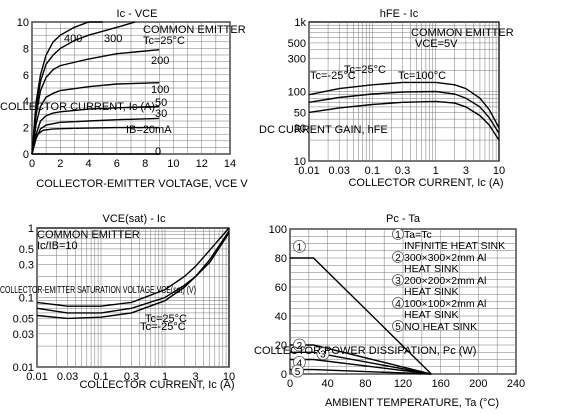 Image resolution: width=563 pixels, height=414 pixels. I want to click on legend-number: 1, so click(398, 235).